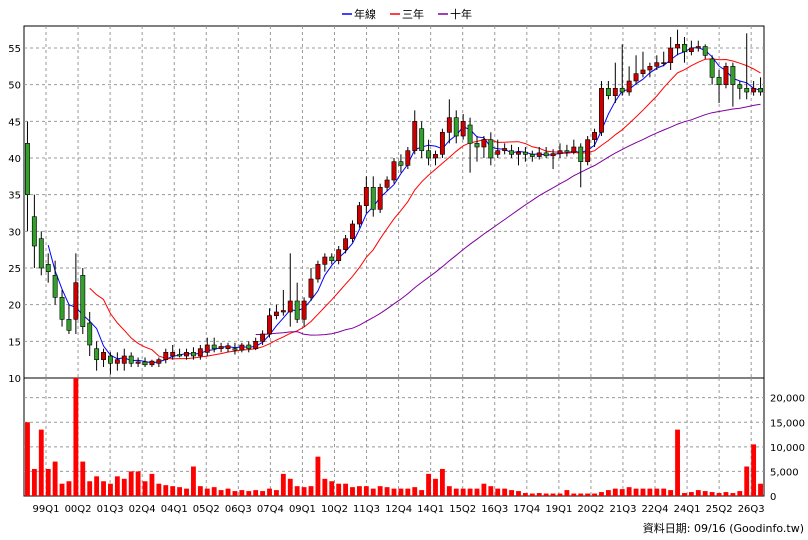 This screenshot has width=808, height=540. What do you see at coordinates (407, 14) in the screenshot?
I see `chart-legend: 年線 三年 十年` at bounding box center [407, 14].